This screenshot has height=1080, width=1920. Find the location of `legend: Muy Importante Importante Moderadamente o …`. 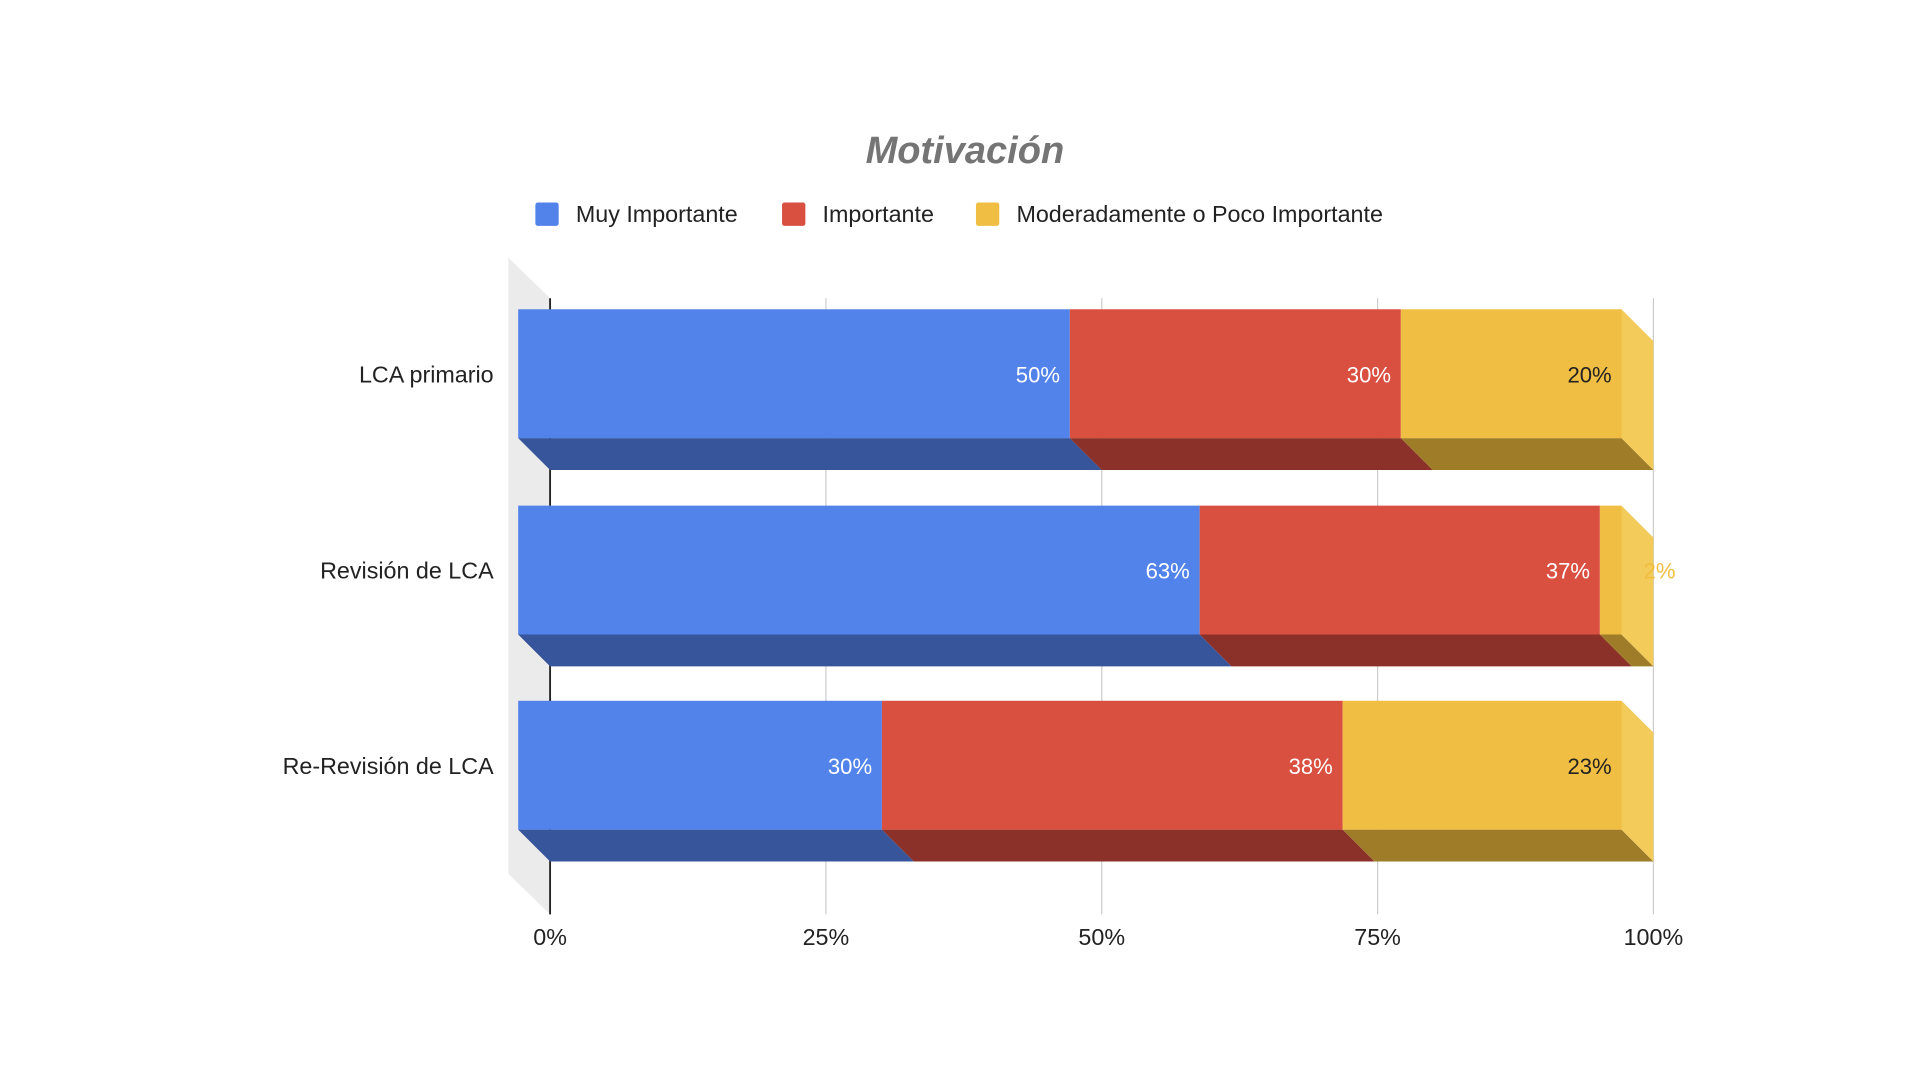

legend: Muy Importante Importante Moderadamente o … is located at coordinates (959, 214).